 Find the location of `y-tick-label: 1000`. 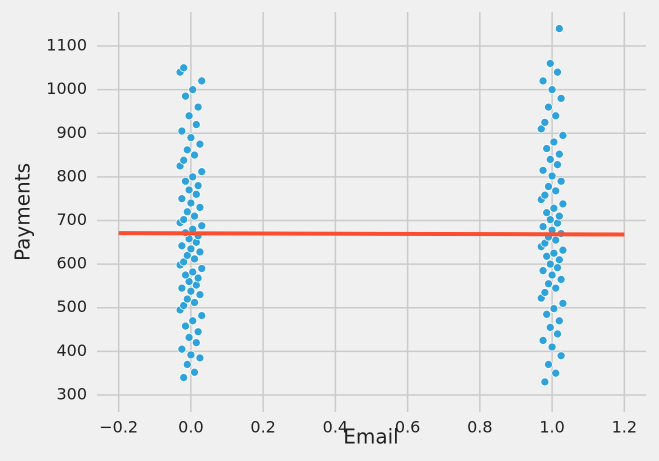

y-tick-label: 1000 is located at coordinates (66, 88).